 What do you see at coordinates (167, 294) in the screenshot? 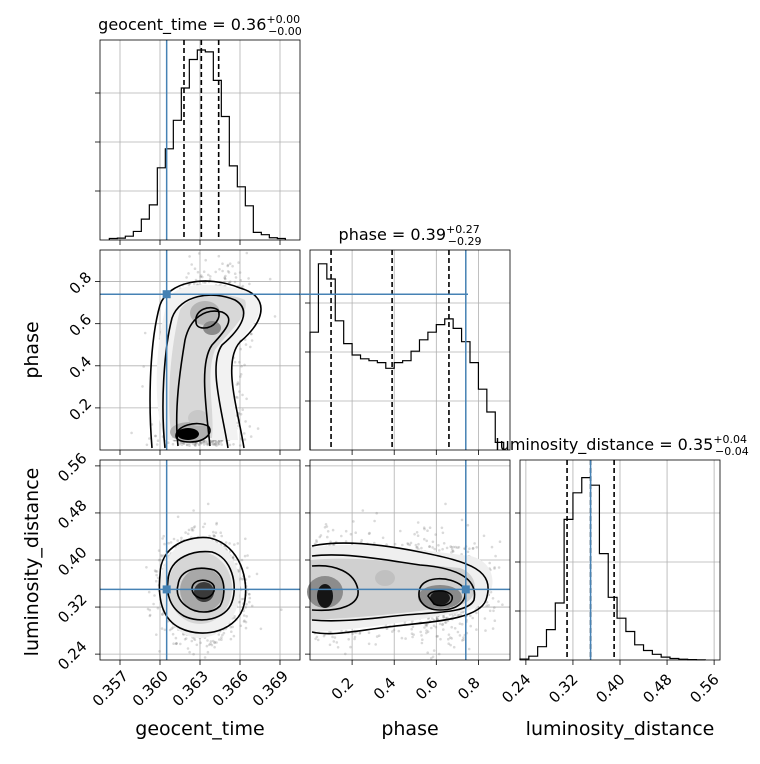
I see `truth-marker` at bounding box center [167, 294].